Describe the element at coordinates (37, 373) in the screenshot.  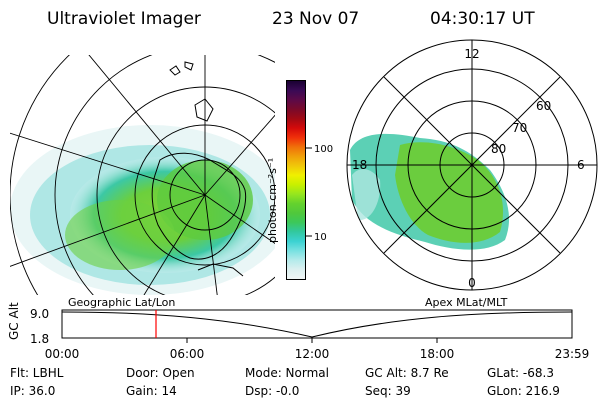
I see `filter-label: Flt: LBHL` at that location.